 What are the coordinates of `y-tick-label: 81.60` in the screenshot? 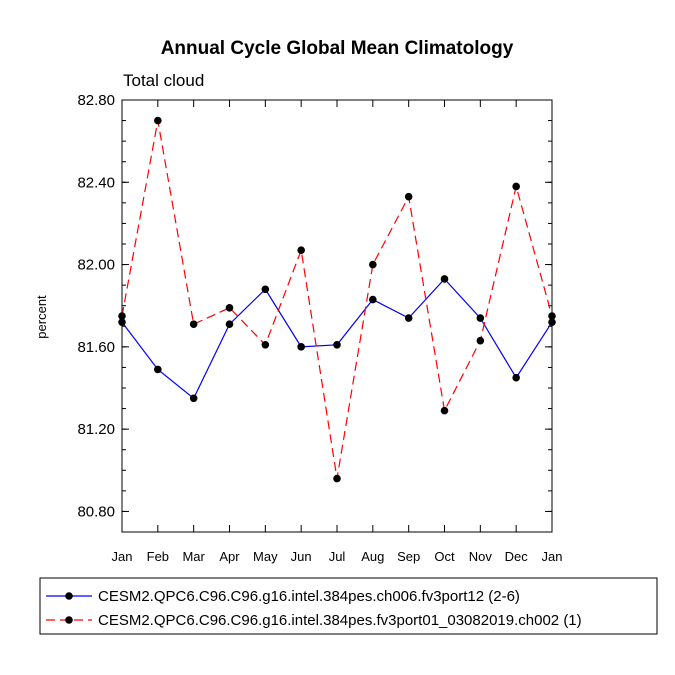 It's located at (96, 347).